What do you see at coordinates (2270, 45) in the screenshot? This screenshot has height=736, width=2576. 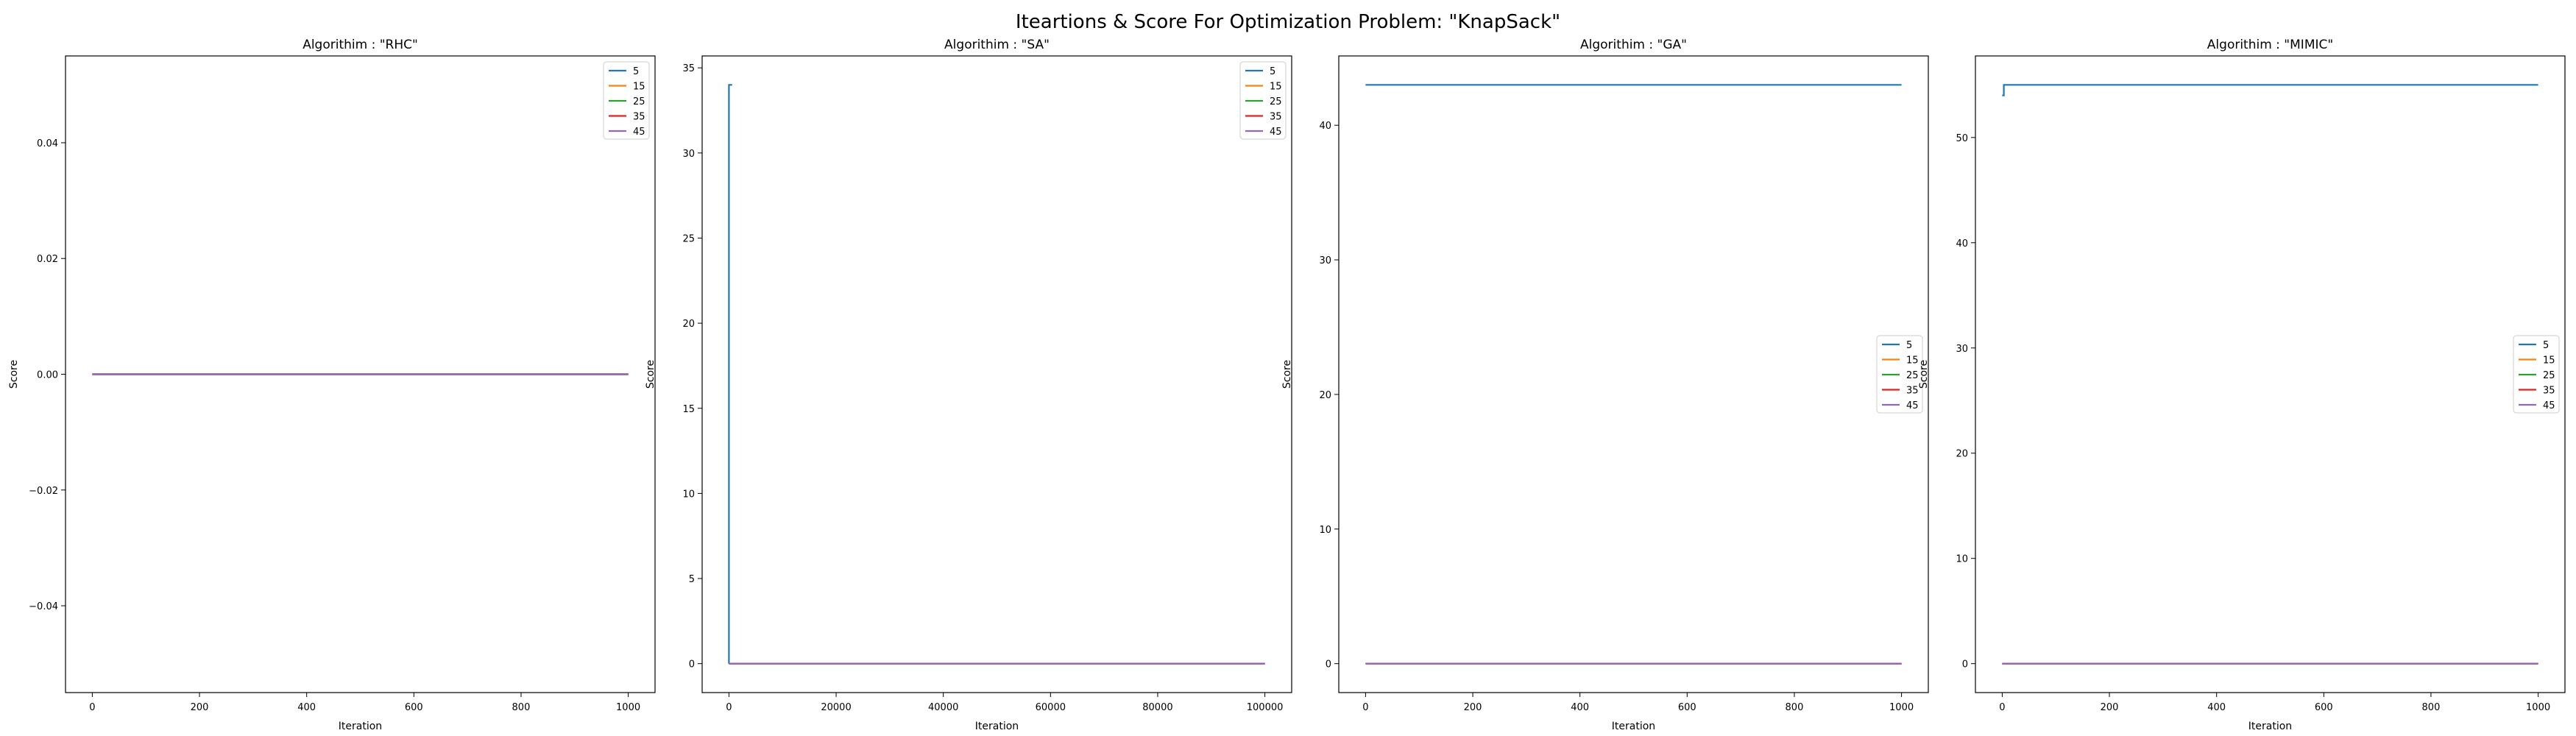 I see `subplot-title: Algorithim : "MIMIC"` at bounding box center [2270, 45].